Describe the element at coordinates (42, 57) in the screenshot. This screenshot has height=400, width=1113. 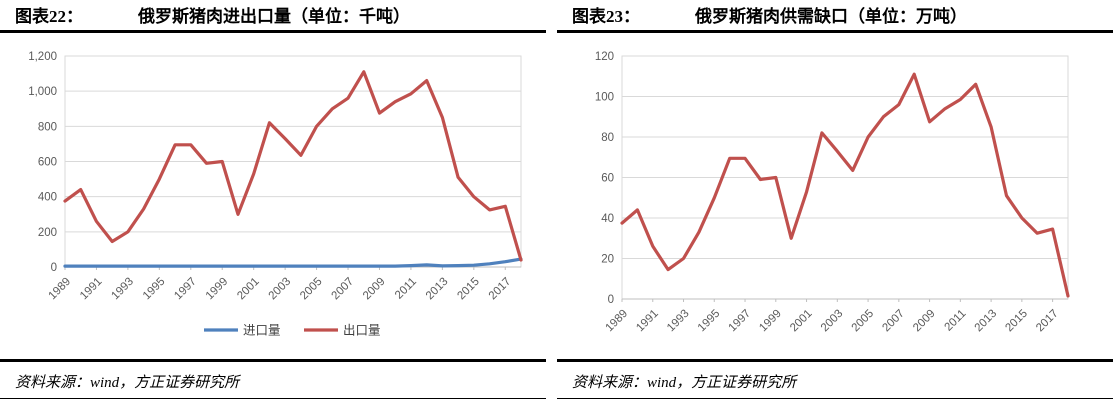
I see `y-tick-label: 1,200` at that location.